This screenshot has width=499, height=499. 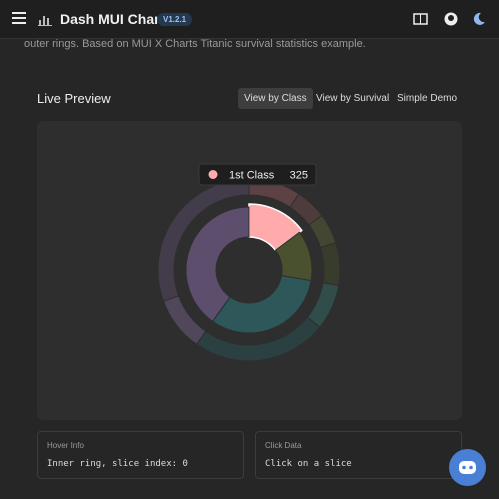 What do you see at coordinates (175, 19) in the screenshot?
I see `version-badge: V1.2.1` at bounding box center [175, 19].